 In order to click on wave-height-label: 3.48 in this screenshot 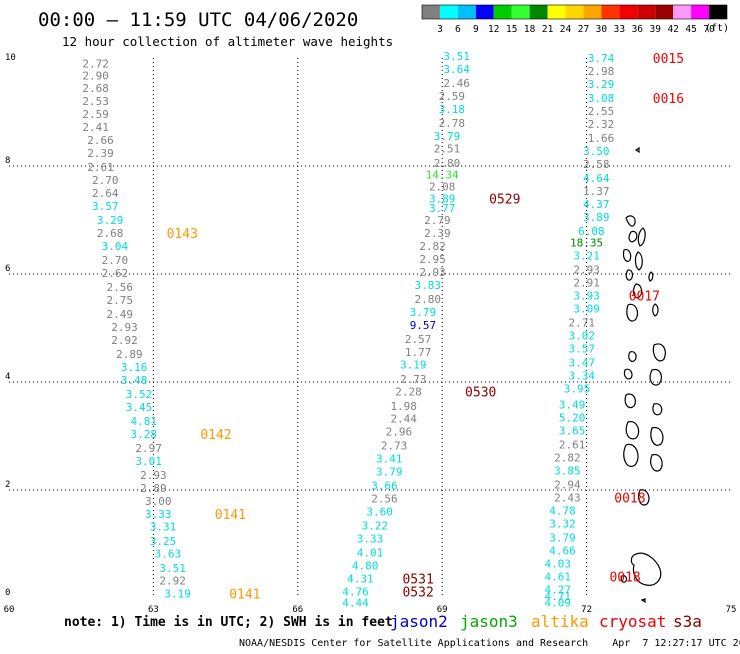, I will do `click(134, 380)`.